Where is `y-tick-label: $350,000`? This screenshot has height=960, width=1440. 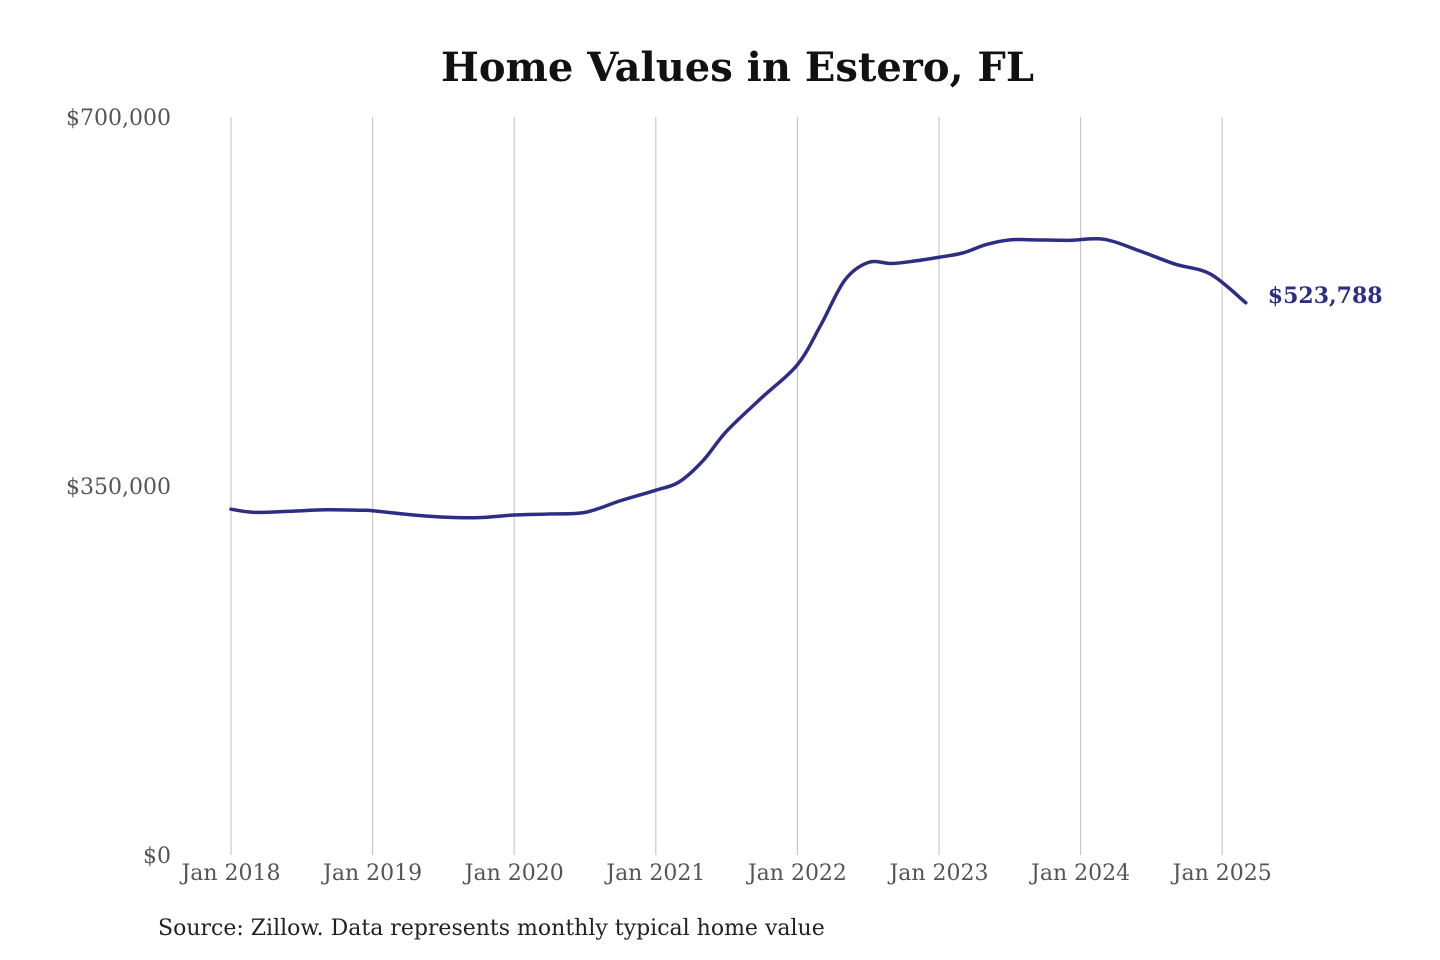
y-tick-label: $350,000 is located at coordinates (118, 487).